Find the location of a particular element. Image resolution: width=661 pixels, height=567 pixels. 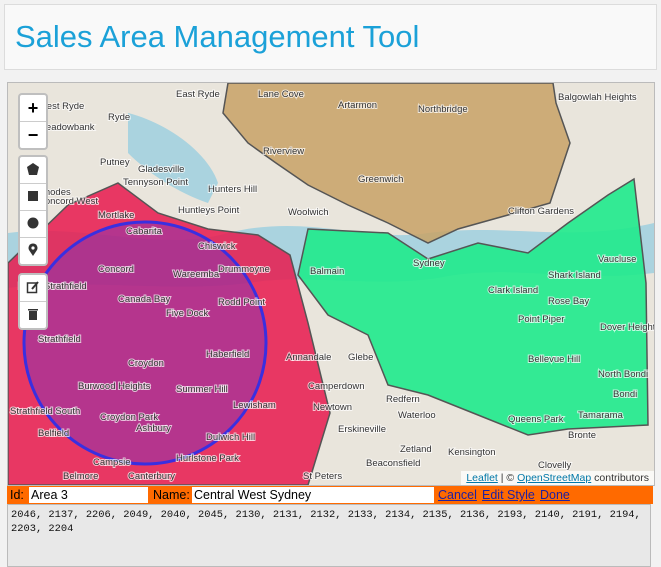

page-title: Sales Area Management Tool is located at coordinates (217, 36).